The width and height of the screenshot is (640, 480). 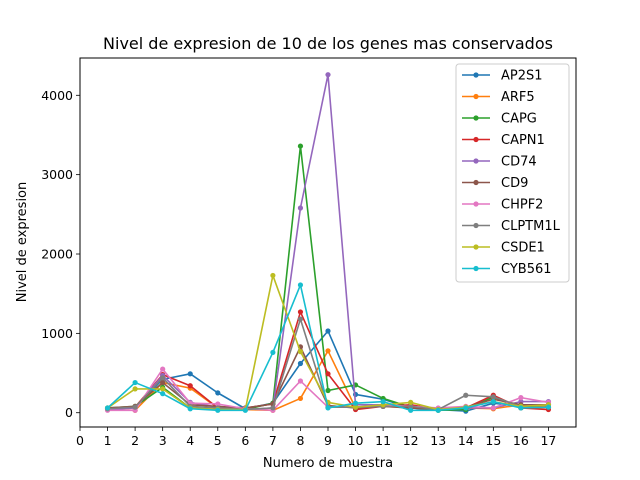 What do you see at coordinates (523, 248) in the screenshot?
I see `legend-label: CSDE1` at bounding box center [523, 248].